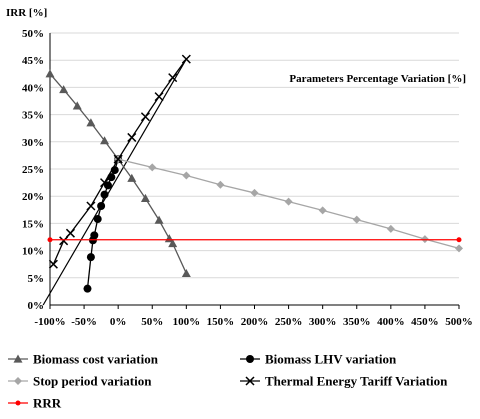 This screenshot has height=419, width=480. I want to click on y-tick-label: 45%, so click(33, 61).